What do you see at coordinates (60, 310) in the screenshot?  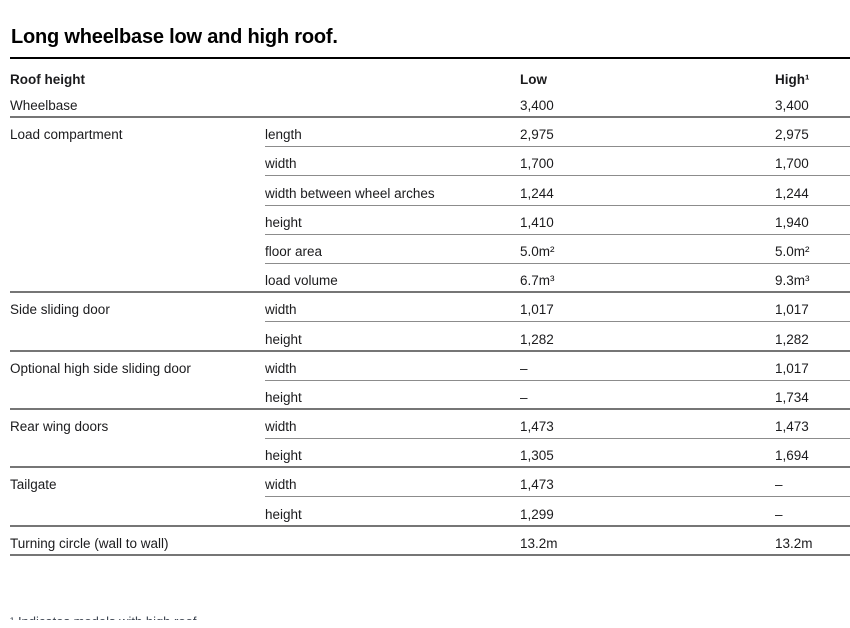 I see `group-cell: Side sliding door` at bounding box center [60, 310].